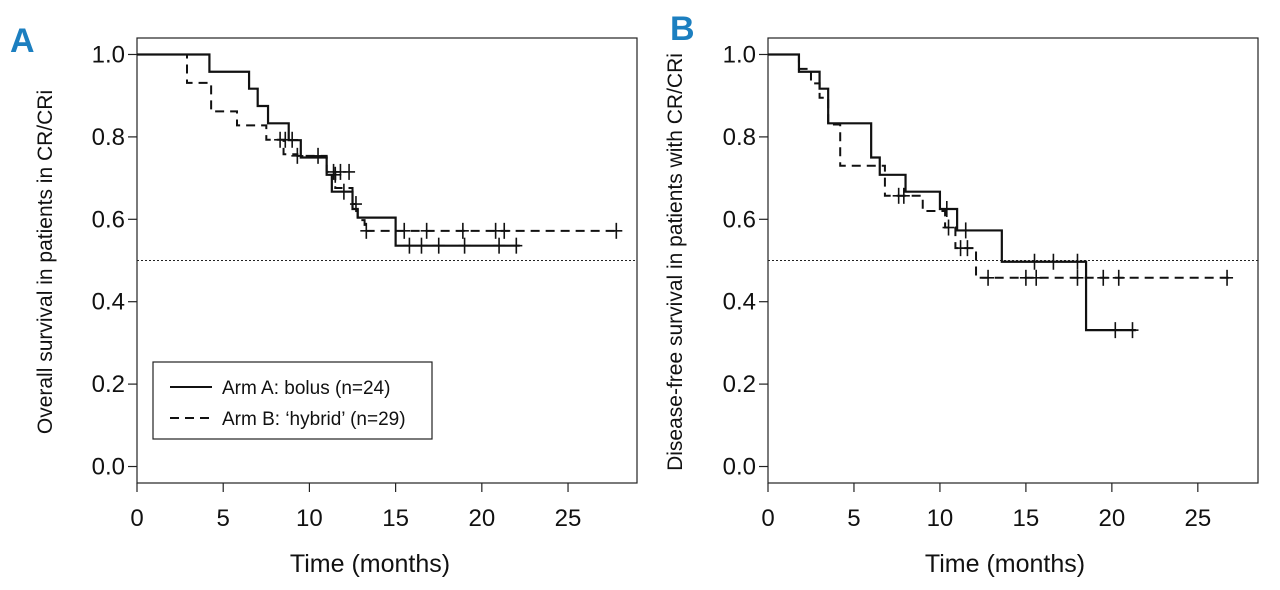 This screenshot has width=1280, height=590. What do you see at coordinates (952, 192) in the screenshot?
I see `panel-b-arm-a-survival-curve` at bounding box center [952, 192].